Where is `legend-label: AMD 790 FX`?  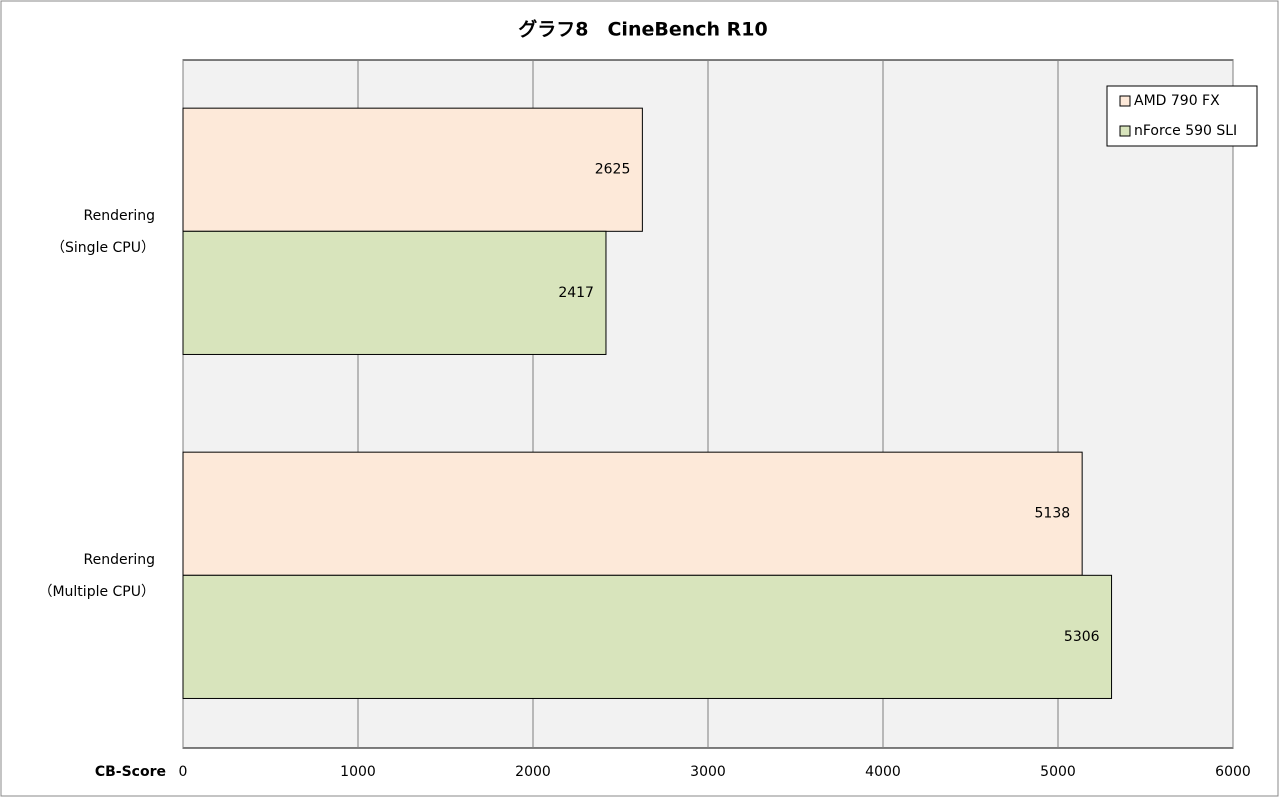 legend-label: AMD 790 FX is located at coordinates (1177, 101).